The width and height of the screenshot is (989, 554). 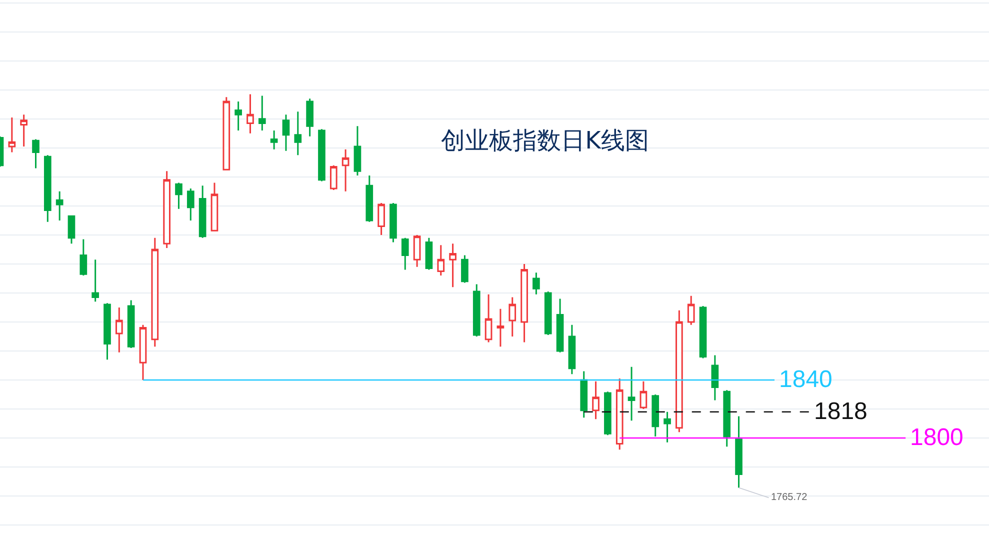 I want to click on text: 1765.72, so click(x=789, y=497).